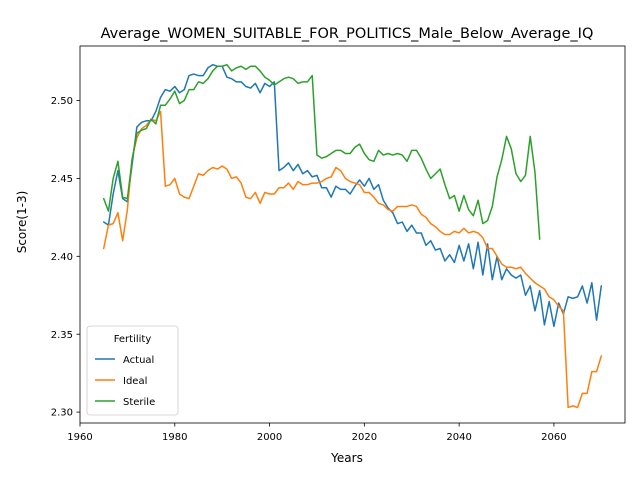 Image resolution: width=640 pixels, height=480 pixels. What do you see at coordinates (458, 437) in the screenshot?
I see `x-tick-label: 2040` at bounding box center [458, 437].